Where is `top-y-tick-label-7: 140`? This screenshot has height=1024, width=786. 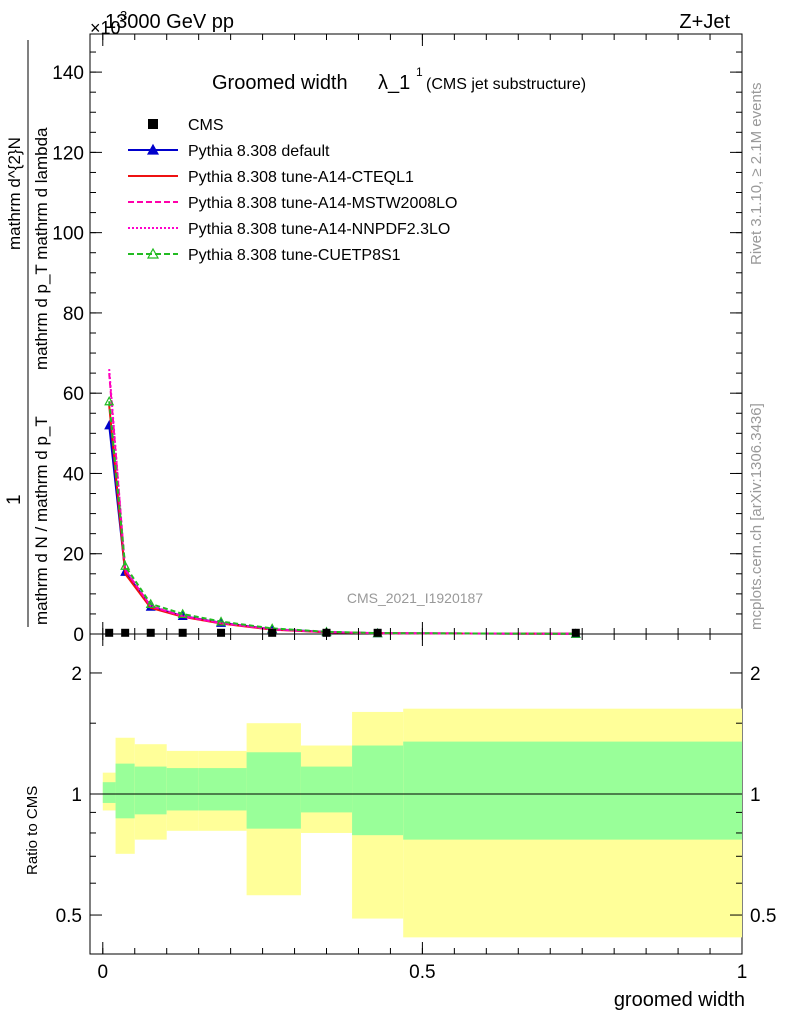 top-y-tick-label-7: 140 is located at coordinates (68, 73).